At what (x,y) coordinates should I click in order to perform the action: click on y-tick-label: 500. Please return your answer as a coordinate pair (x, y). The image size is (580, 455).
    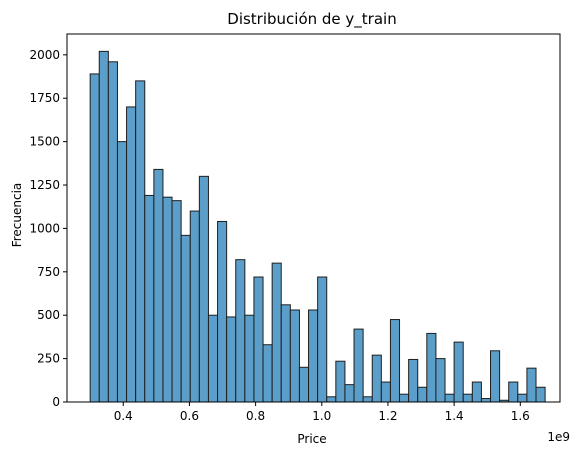
    Looking at the image, I should click on (48, 315).